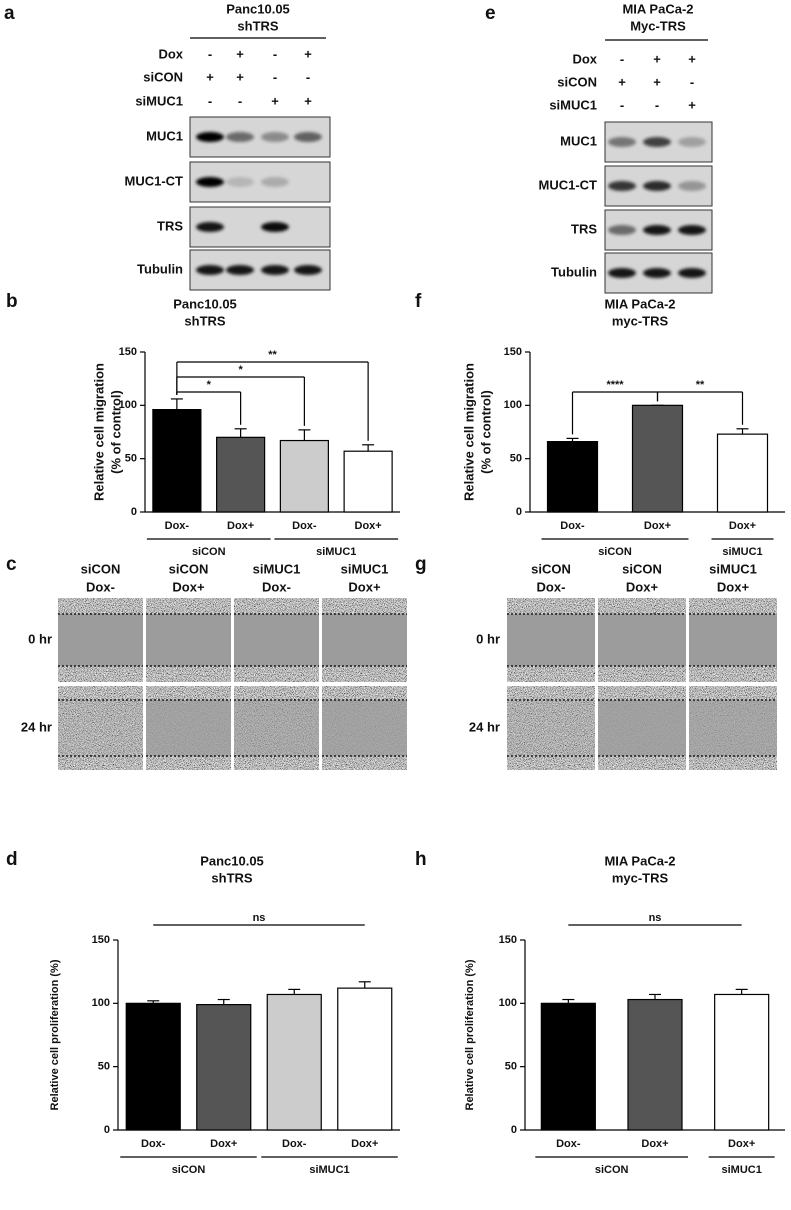 The width and height of the screenshot is (791, 1210). What do you see at coordinates (258, 8) in the screenshot?
I see `blot-title: Panc10.05` at bounding box center [258, 8].